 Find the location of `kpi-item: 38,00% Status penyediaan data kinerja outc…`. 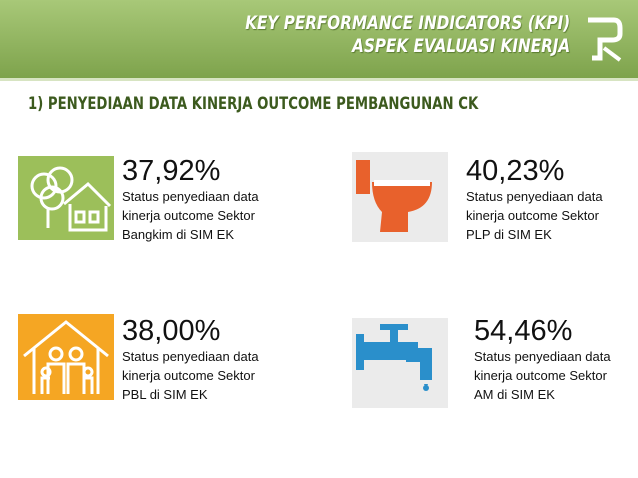

kpi-item: 38,00% Status penyediaan data kinerja outc… is located at coordinates (190, 359).